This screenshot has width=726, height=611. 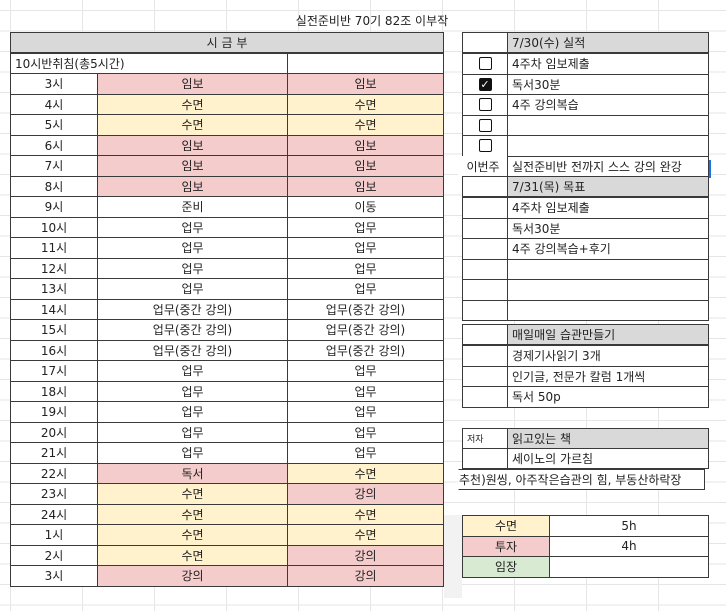 What do you see at coordinates (149, 63) in the screenshot?
I see `schedule-subheader: 10시반취침(총5시간)` at bounding box center [149, 63].